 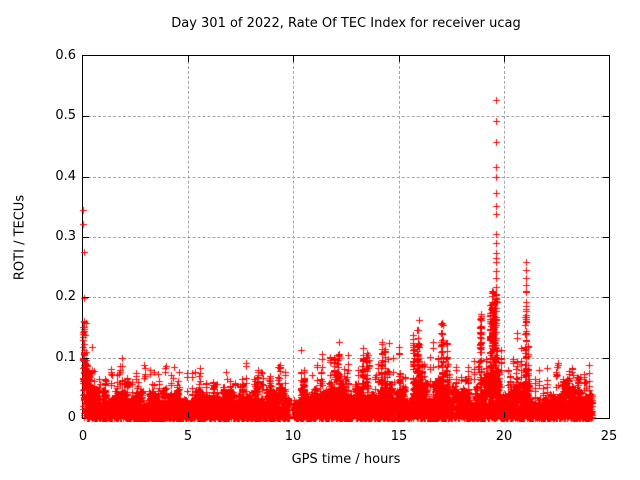 I want to click on y-tick-label: 0.3, so click(x=65, y=236).